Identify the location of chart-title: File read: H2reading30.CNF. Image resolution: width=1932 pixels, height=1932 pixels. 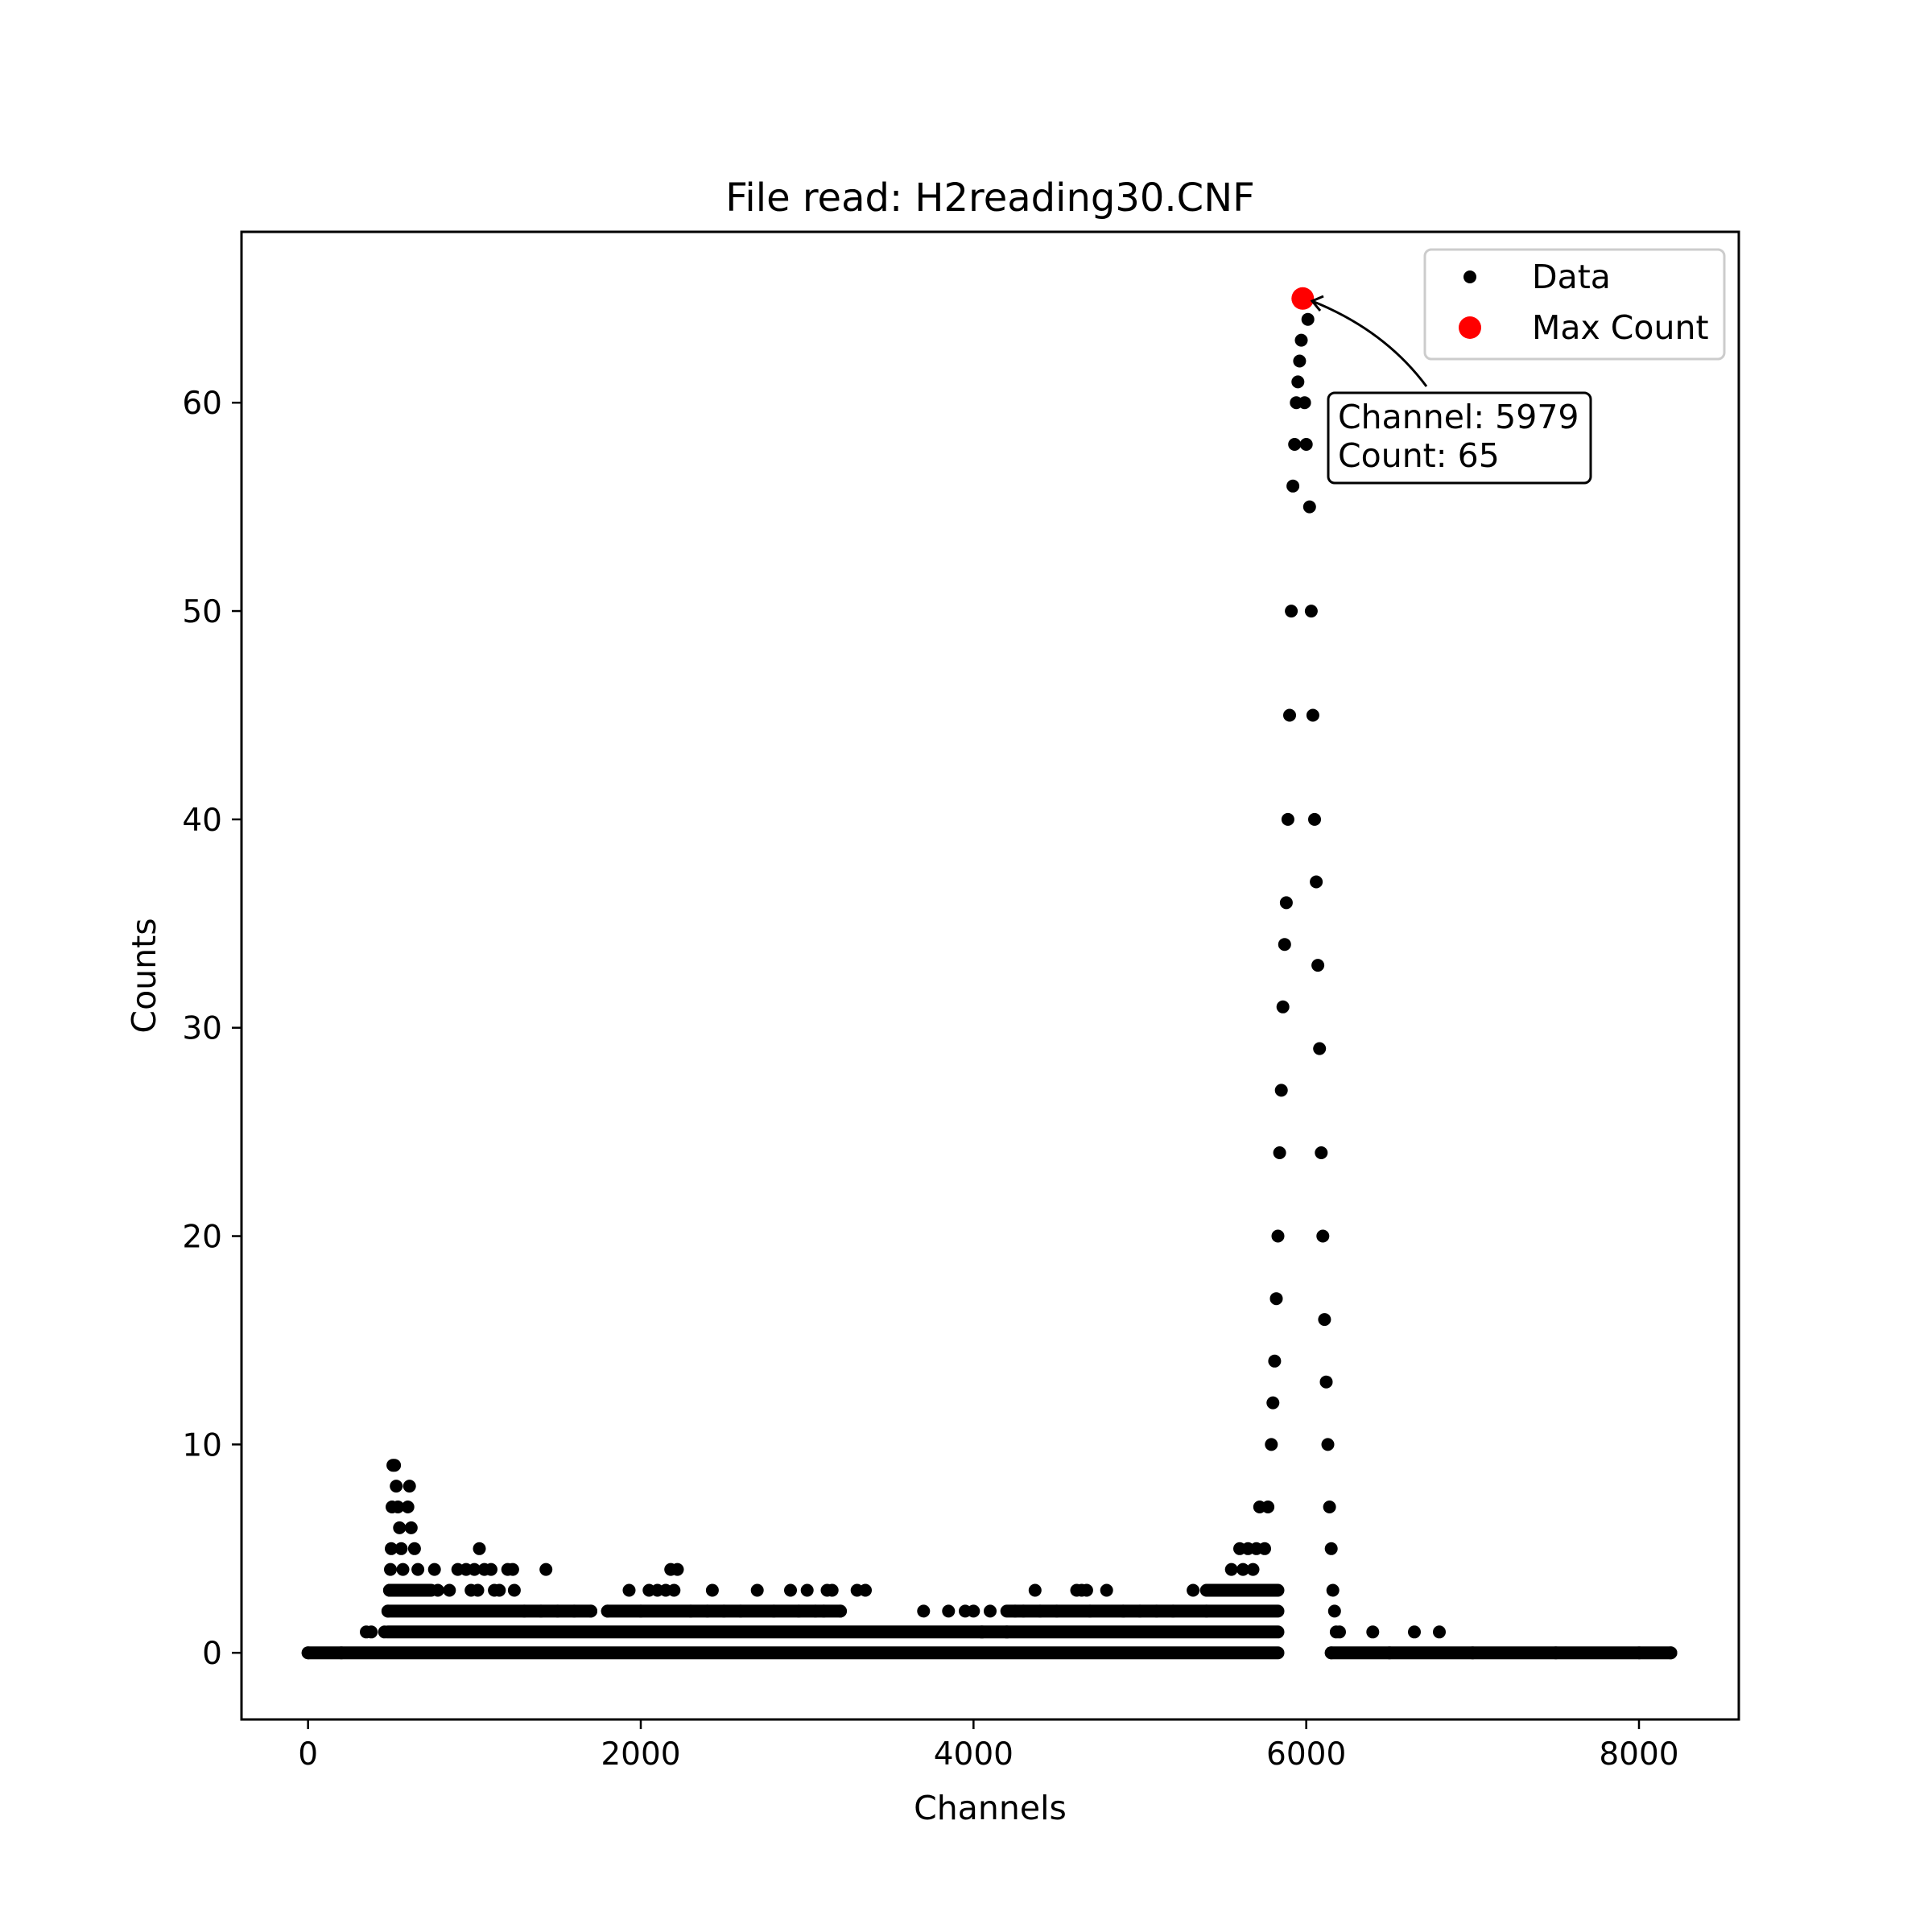
(989, 198).